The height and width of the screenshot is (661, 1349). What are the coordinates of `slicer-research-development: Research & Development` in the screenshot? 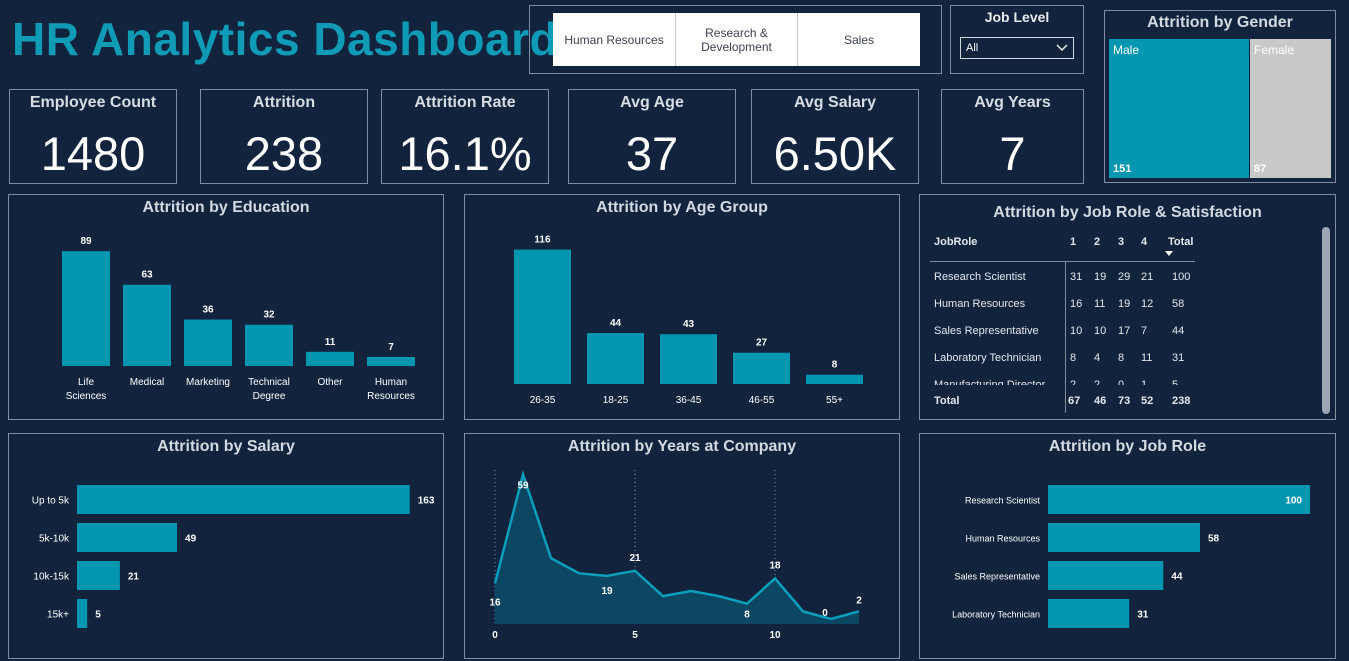 It's located at (737, 39).